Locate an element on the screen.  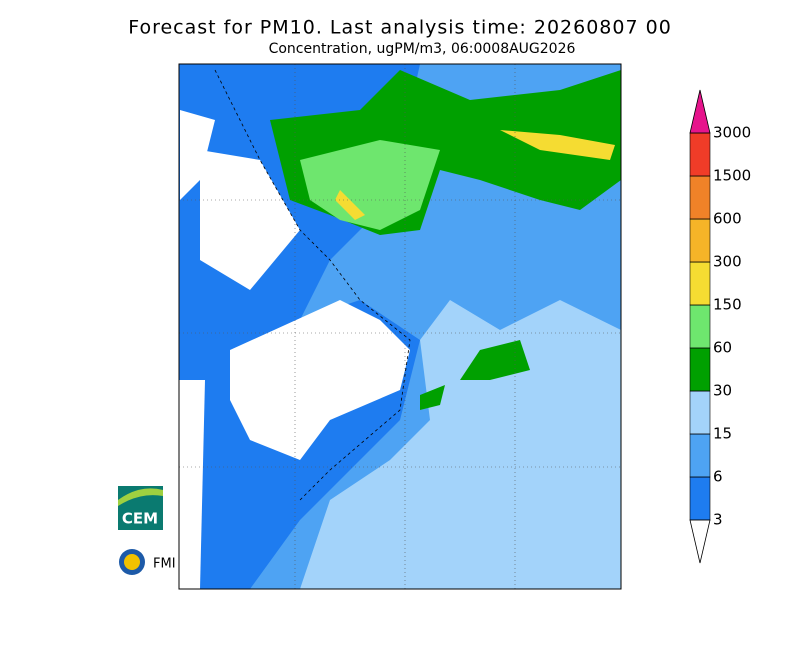
colorbar-label: 1500 is located at coordinates (732, 176).